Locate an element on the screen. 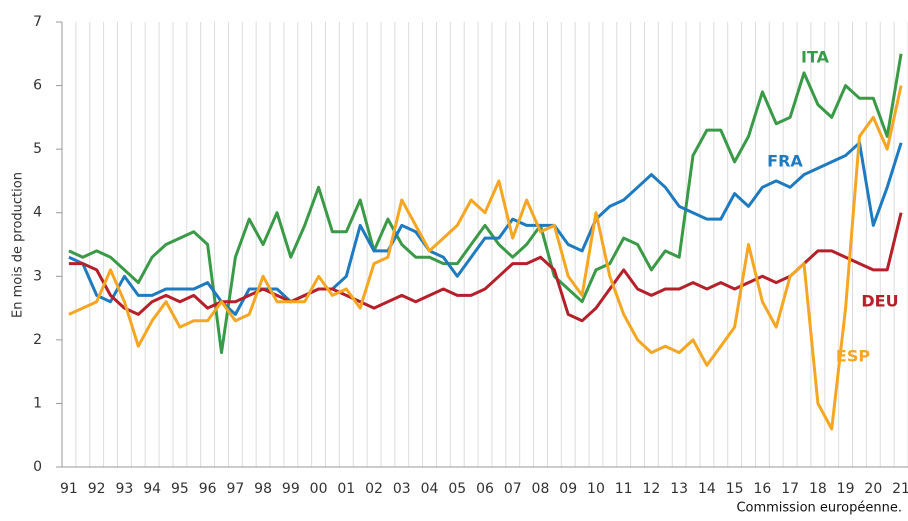  x-tick-label: 19 is located at coordinates (846, 489).